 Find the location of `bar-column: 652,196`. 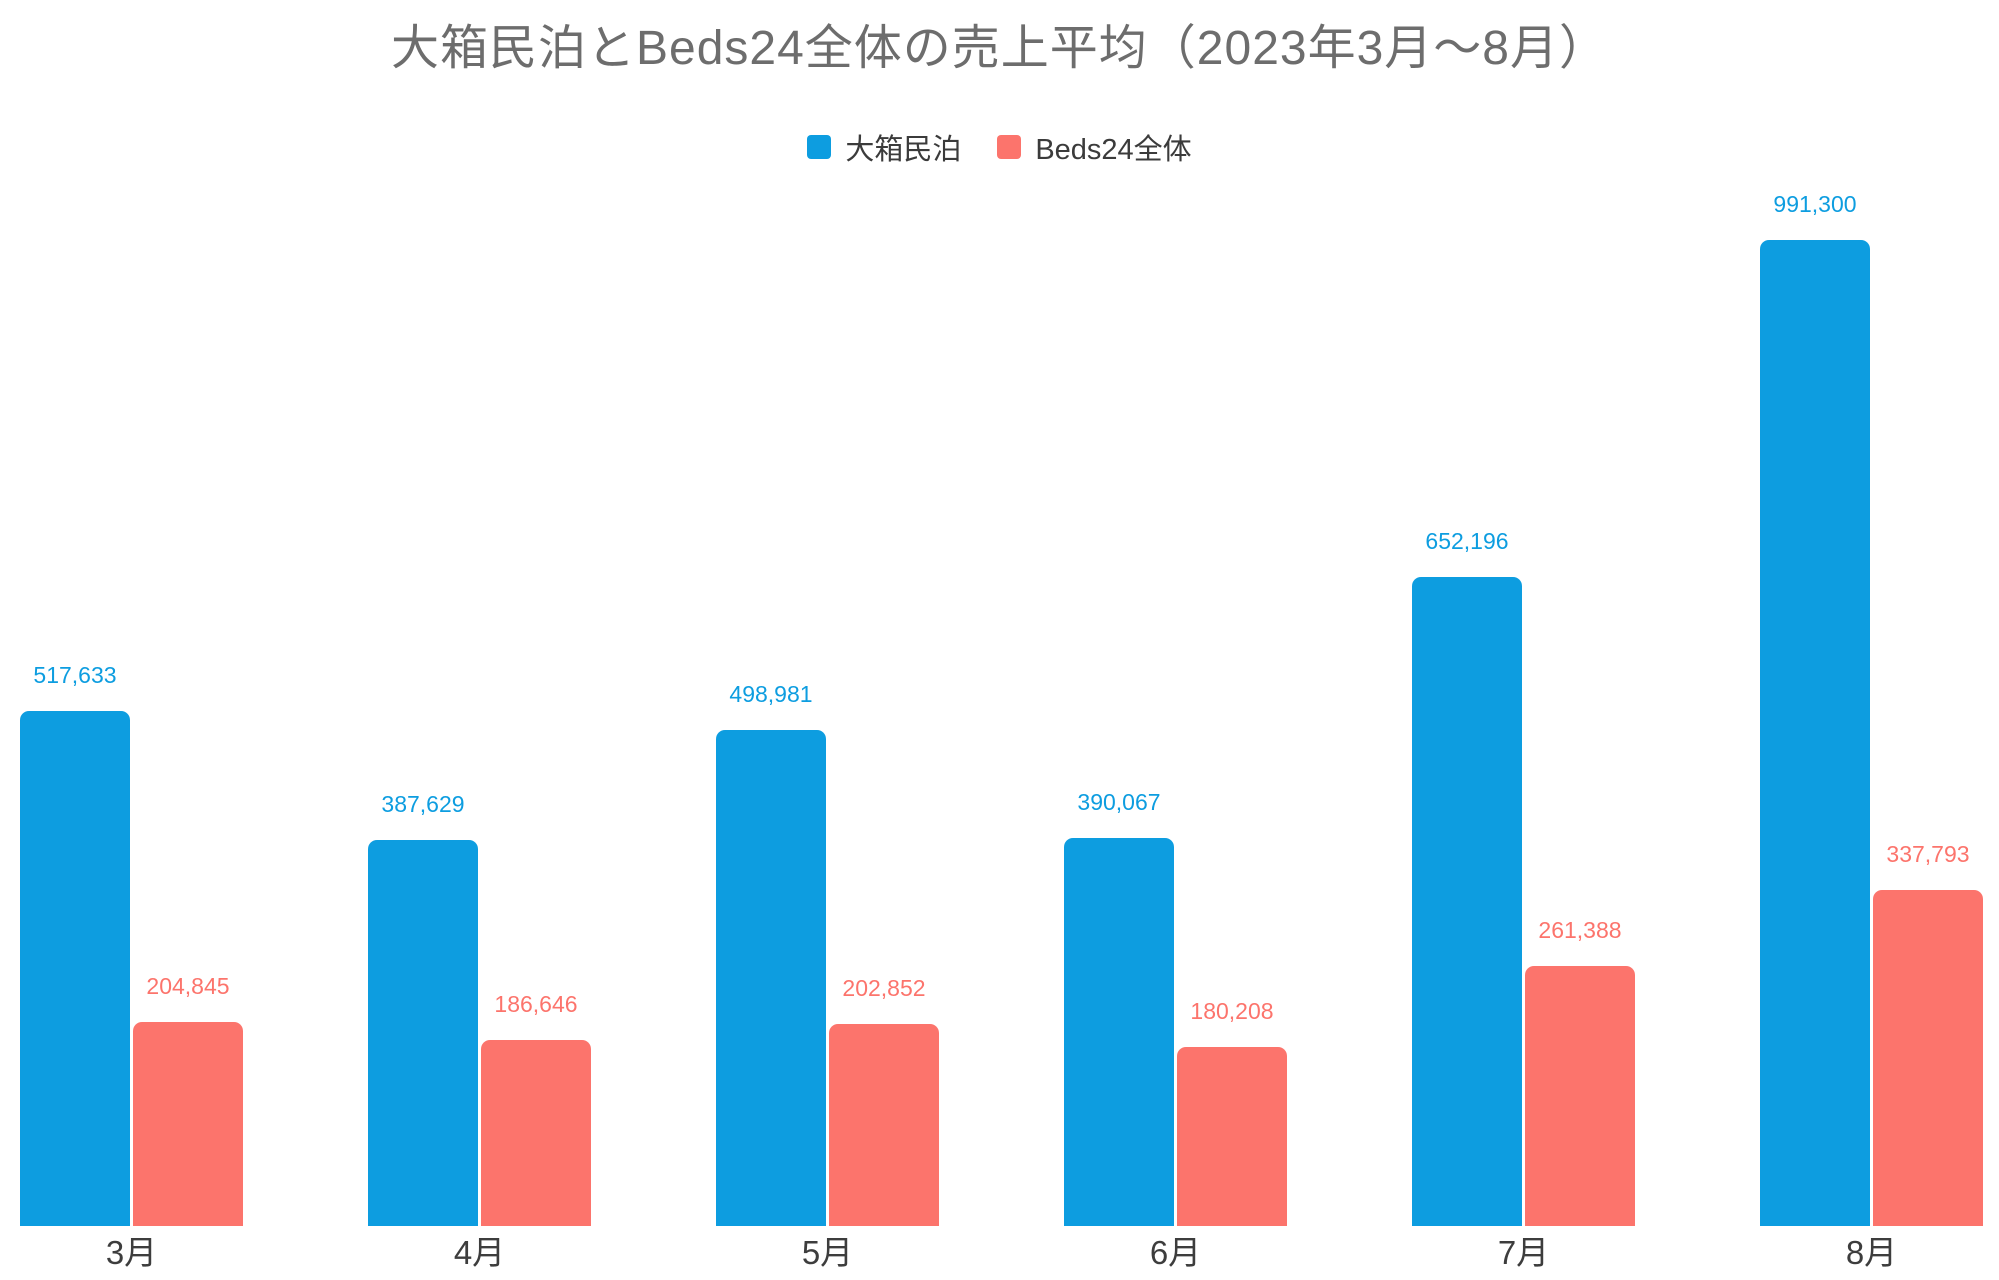

bar-column: 652,196 is located at coordinates (1467, 877).